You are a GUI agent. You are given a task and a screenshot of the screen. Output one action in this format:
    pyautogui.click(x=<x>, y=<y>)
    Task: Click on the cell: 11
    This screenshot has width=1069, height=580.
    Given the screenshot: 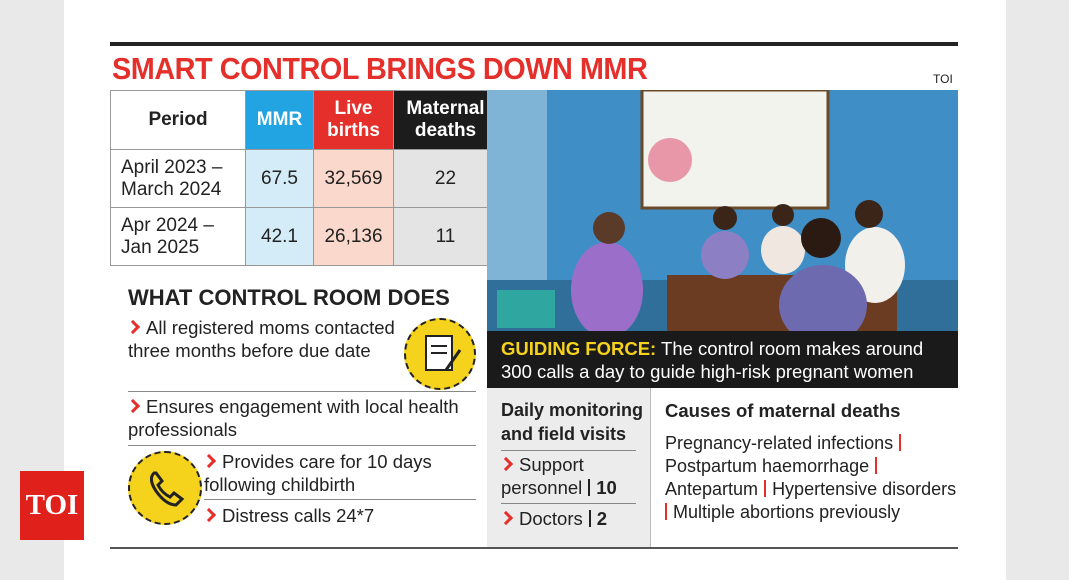 What is the action you would take?
    pyautogui.click(x=445, y=236)
    